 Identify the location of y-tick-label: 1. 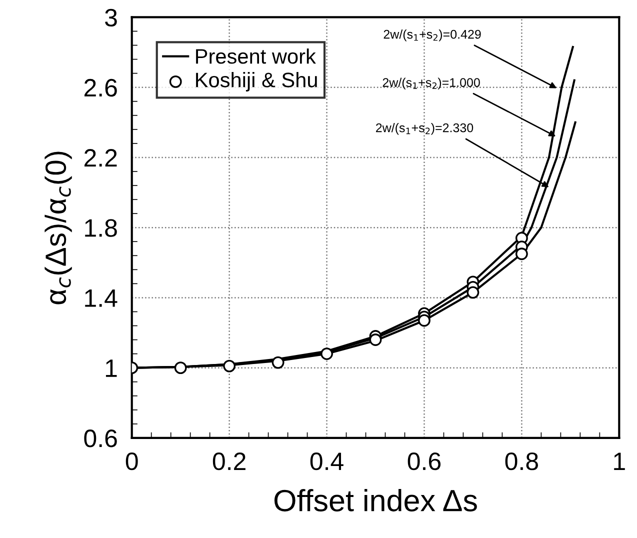
(111, 368).